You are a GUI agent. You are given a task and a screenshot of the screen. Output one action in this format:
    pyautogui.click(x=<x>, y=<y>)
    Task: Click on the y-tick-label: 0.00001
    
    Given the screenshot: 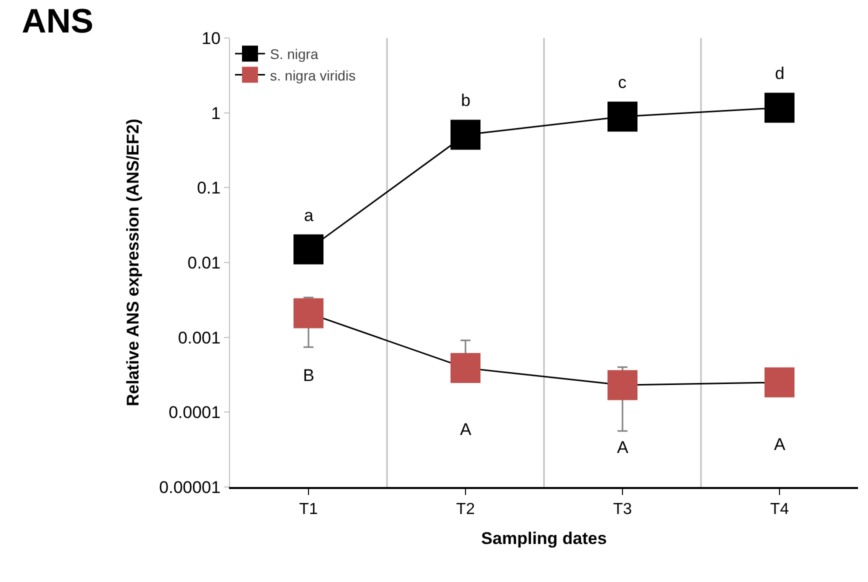 What is the action you would take?
    pyautogui.click(x=190, y=487)
    